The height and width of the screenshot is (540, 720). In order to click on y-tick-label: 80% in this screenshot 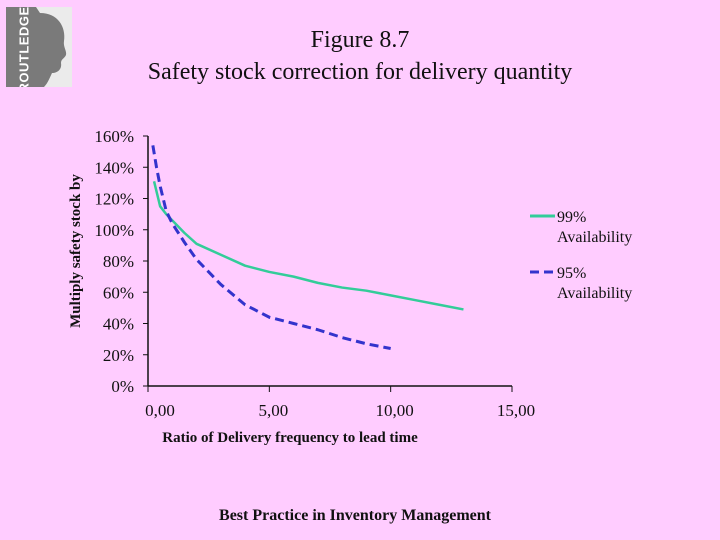, I will do `click(118, 261)`.